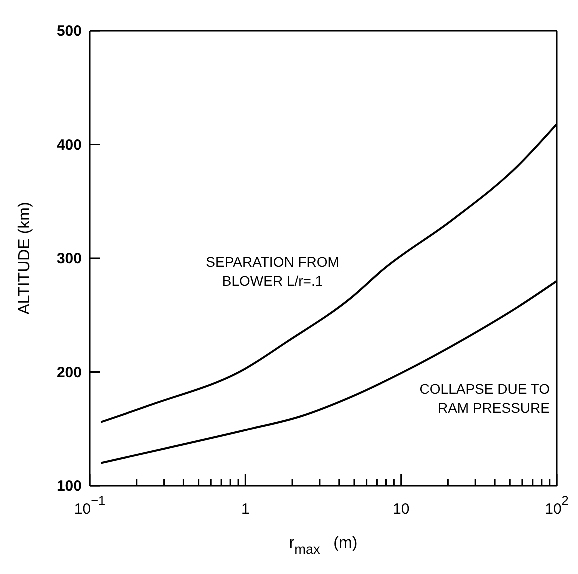  I want to click on x-axis-title: r$_{max}$ (m), so click(323, 546).